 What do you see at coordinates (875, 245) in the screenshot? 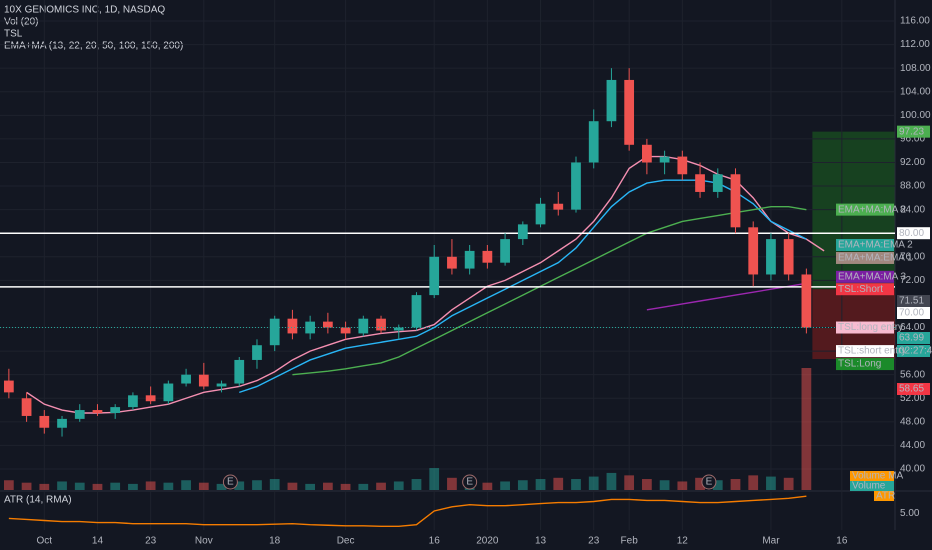
I see `price-badge-label: EMA+MA:EMA 2` at bounding box center [875, 245].